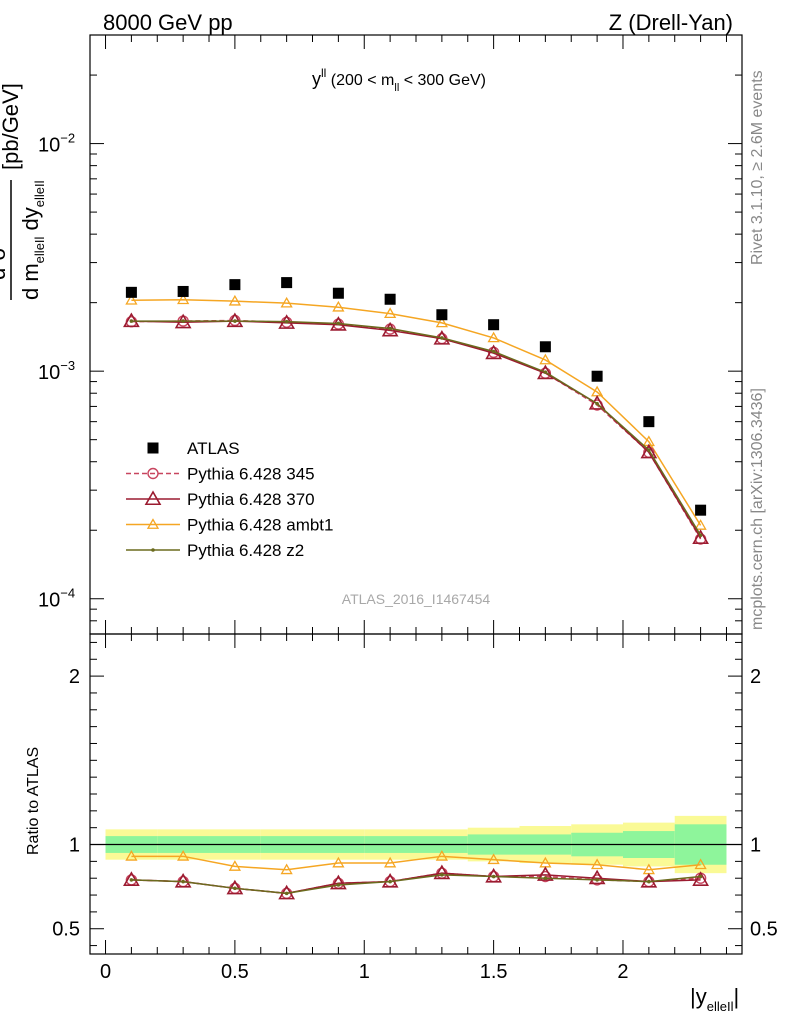 The height and width of the screenshot is (1024, 786). Describe the element at coordinates (5, 263) in the screenshot. I see `ylabel-numerator: d²σ` at that location.